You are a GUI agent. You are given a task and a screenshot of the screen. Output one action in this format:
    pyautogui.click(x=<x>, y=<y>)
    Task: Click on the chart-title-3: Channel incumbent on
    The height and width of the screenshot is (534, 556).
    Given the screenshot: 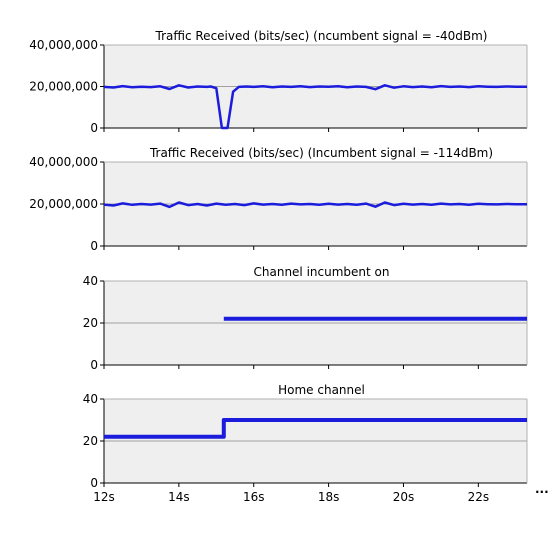 What is the action you would take?
    pyautogui.click(x=322, y=272)
    